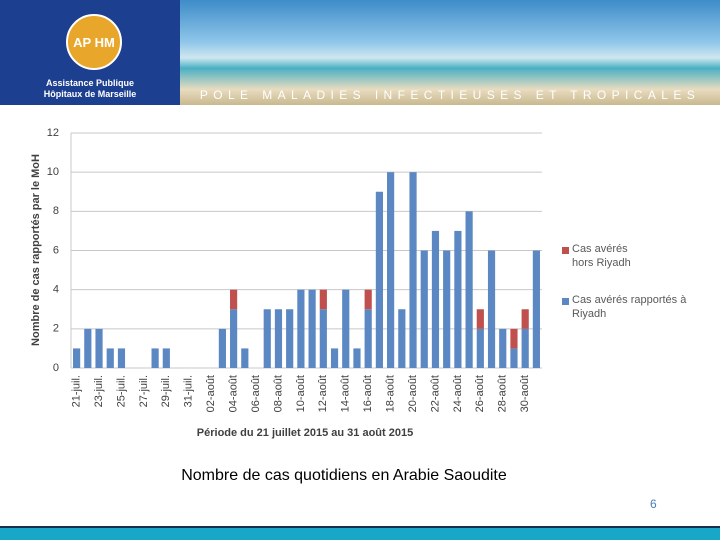 This screenshot has height=540, width=720. What do you see at coordinates (629, 307) in the screenshot?
I see `legend-label: Cas avérés rapportés à Riyadh` at bounding box center [629, 307].